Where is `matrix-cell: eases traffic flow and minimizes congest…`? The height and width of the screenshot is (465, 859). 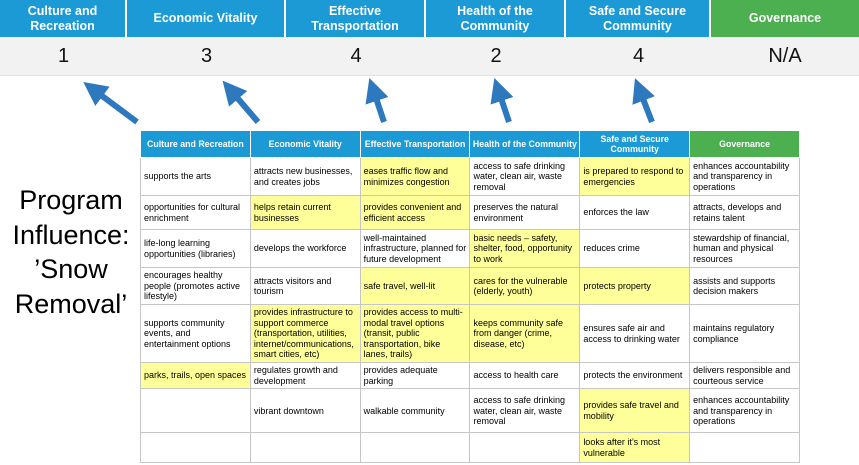 matrix-cell: eases traffic flow and minimizes congest… is located at coordinates (415, 177).